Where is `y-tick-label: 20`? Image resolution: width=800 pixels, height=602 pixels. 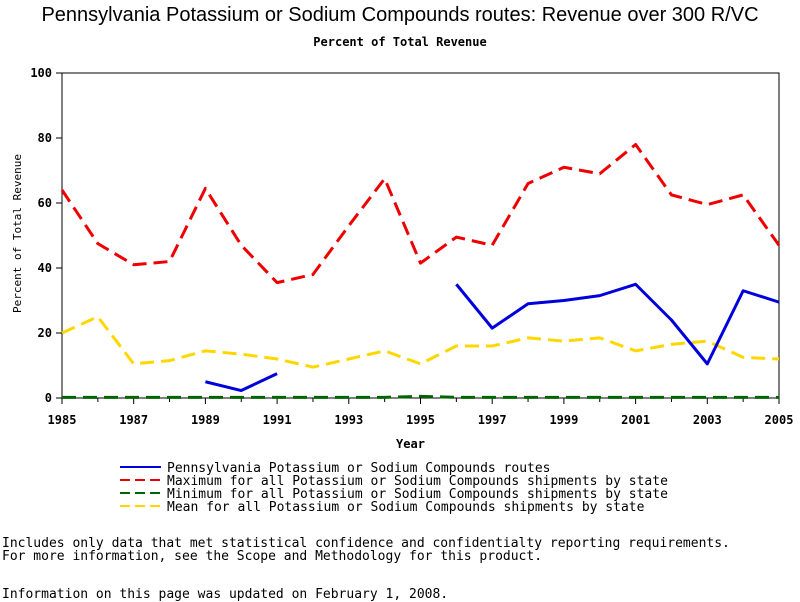
y-tick-label: 20 is located at coordinates (45, 333).